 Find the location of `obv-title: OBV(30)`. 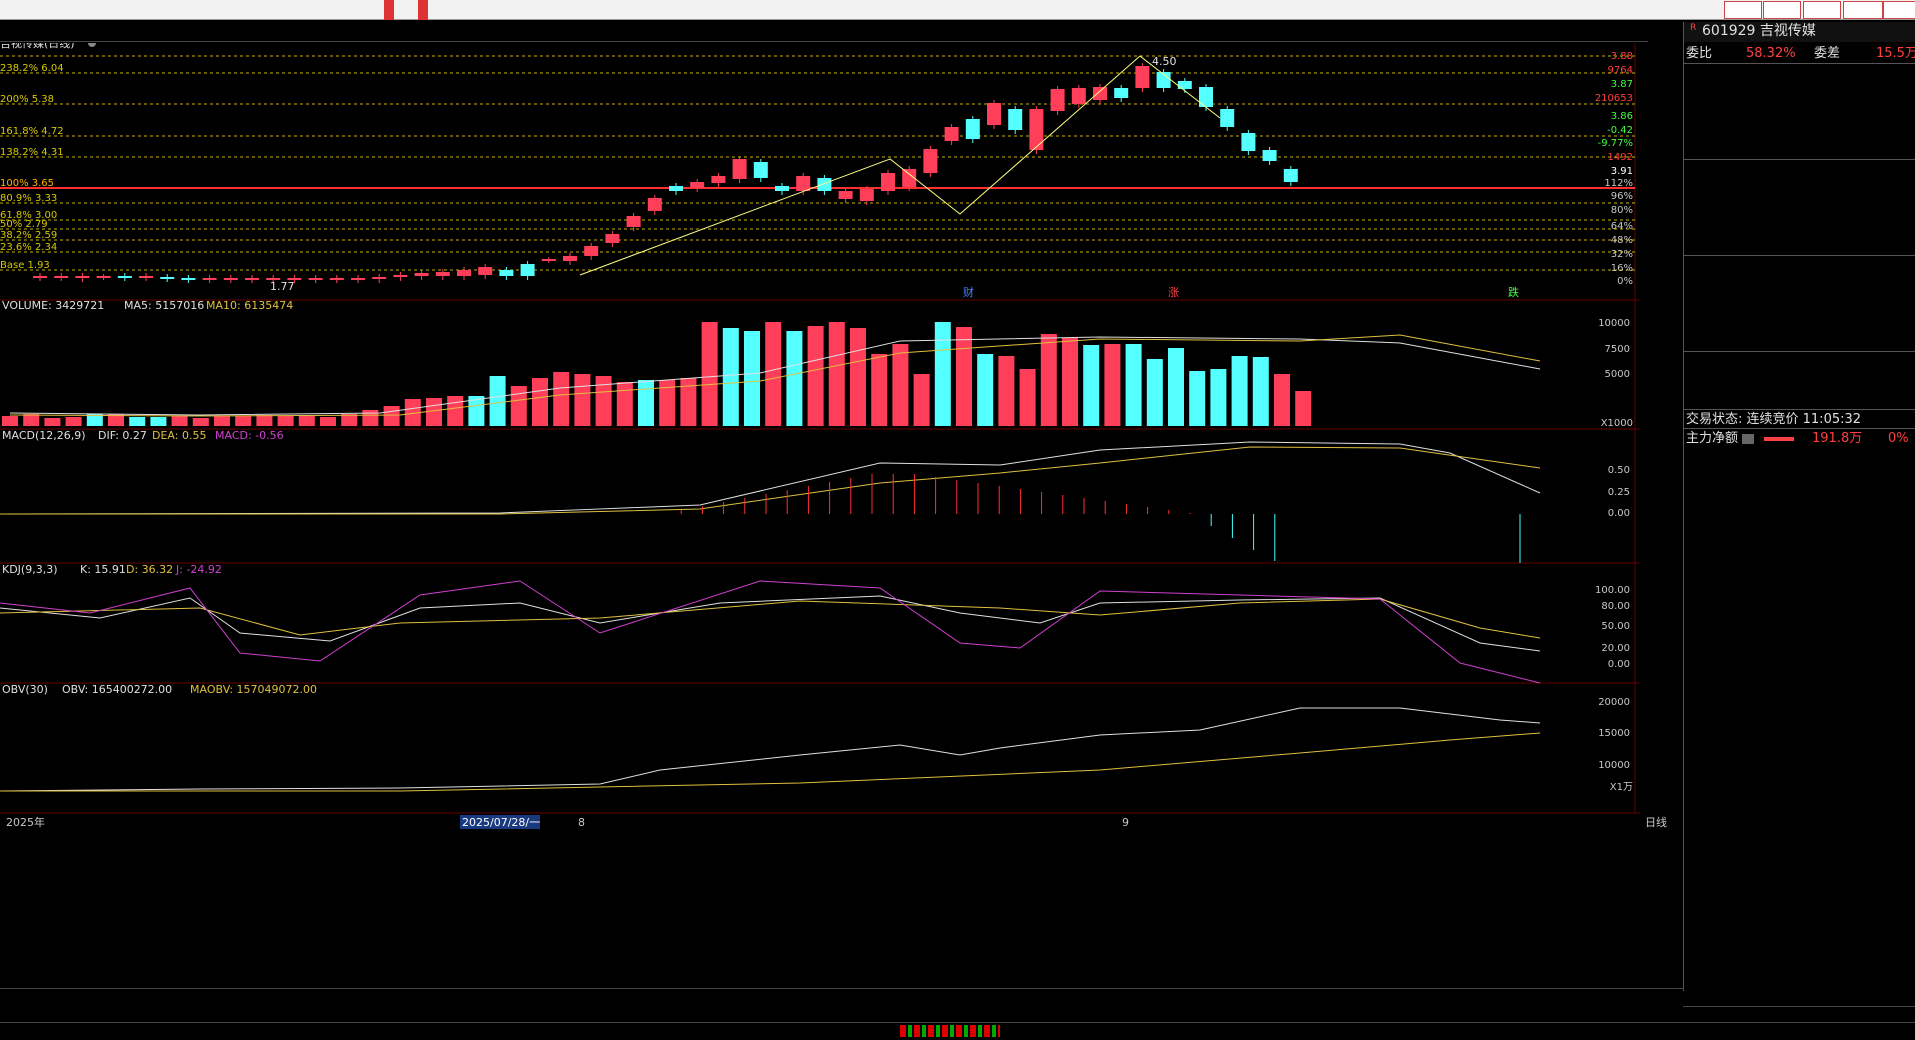

obv-title: OBV(30) is located at coordinates (25, 689).